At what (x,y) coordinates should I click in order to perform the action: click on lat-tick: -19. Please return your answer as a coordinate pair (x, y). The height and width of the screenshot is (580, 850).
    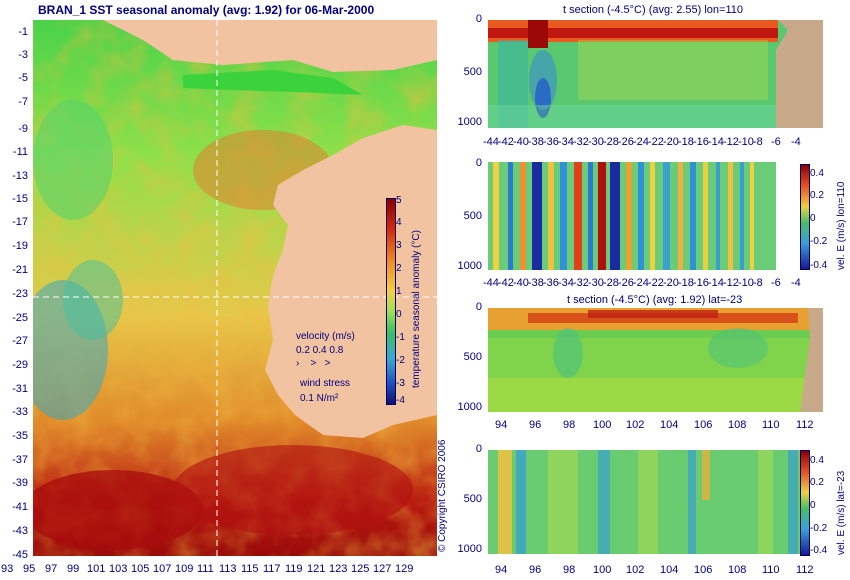
    Looking at the image, I should click on (20, 246).